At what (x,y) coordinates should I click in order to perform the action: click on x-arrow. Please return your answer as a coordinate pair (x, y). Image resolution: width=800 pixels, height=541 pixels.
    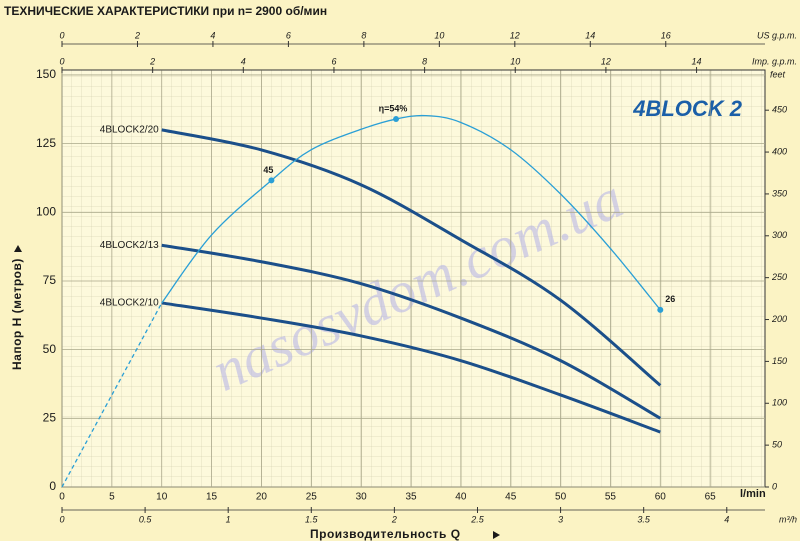
    Looking at the image, I should click on (496, 535).